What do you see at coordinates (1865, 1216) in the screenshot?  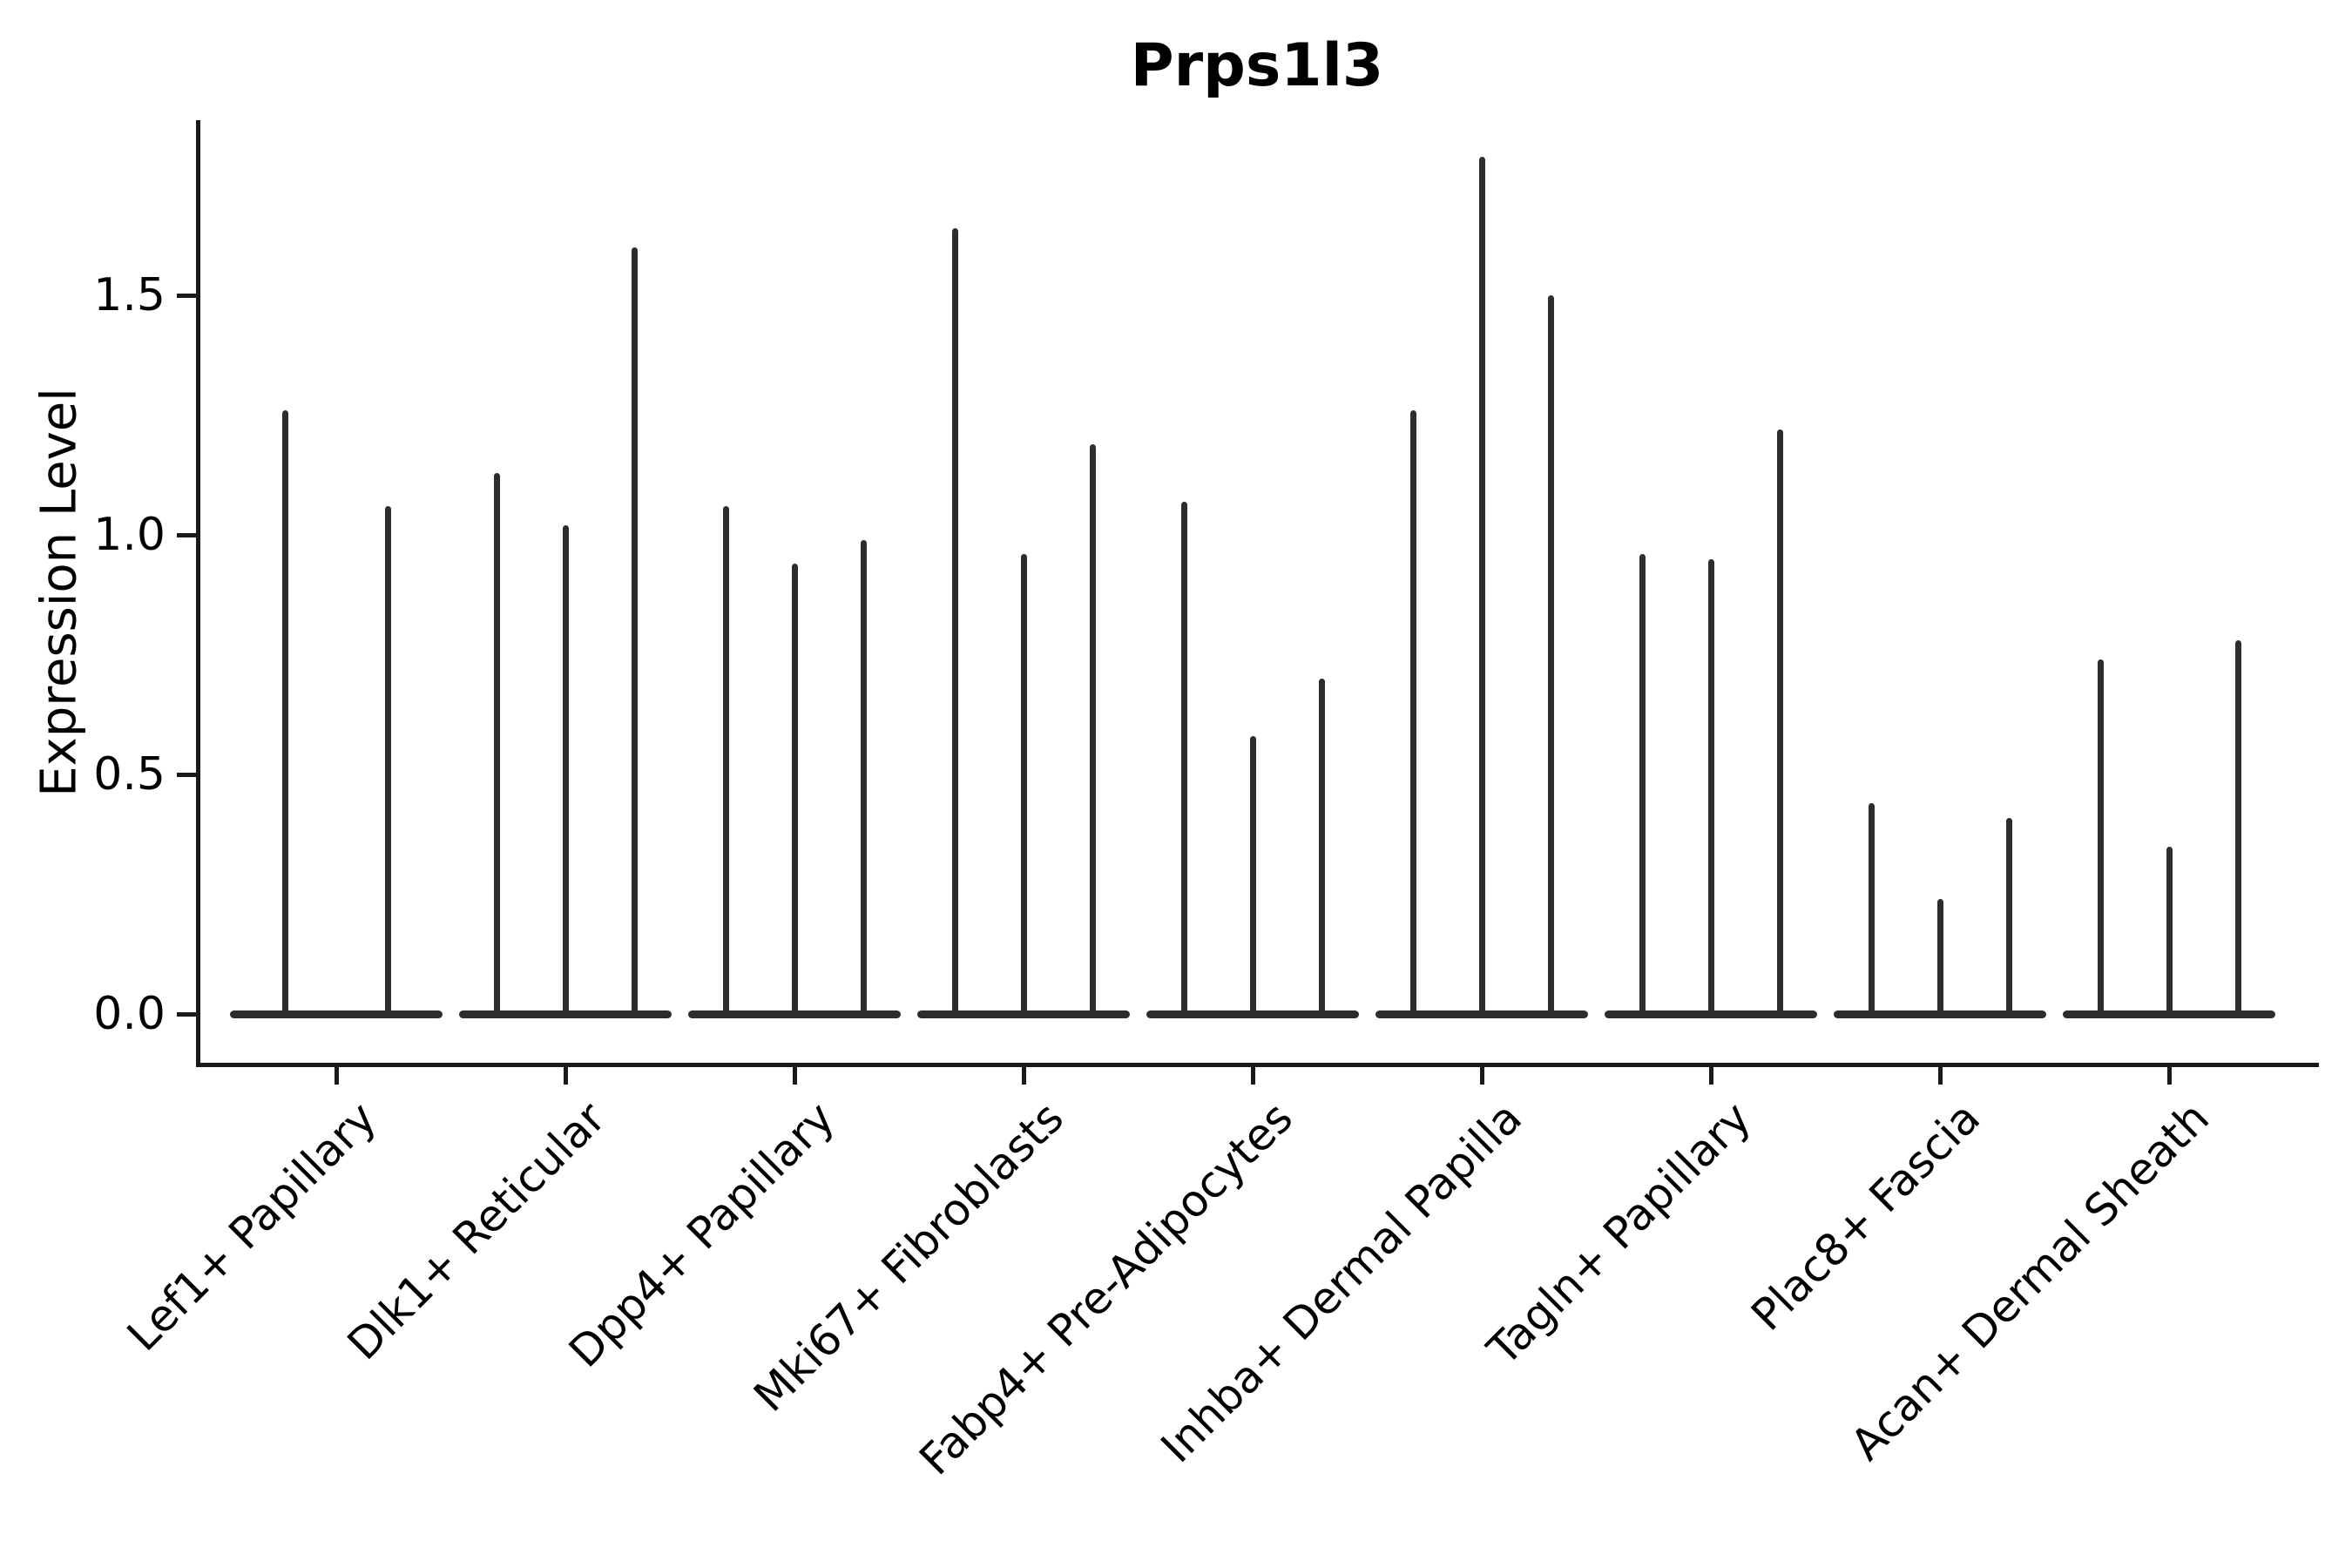 I see `x-tick-label: Plac8+ Fascia` at bounding box center [1865, 1216].